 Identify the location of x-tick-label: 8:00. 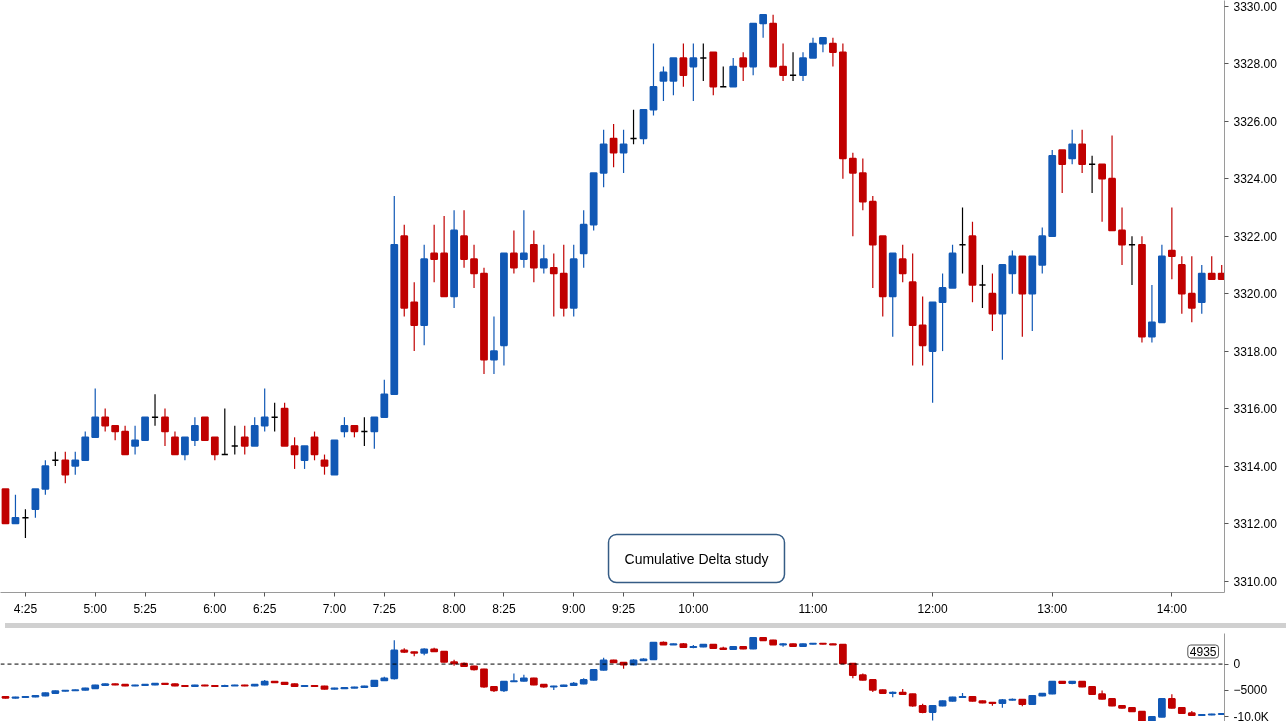
(454, 608).